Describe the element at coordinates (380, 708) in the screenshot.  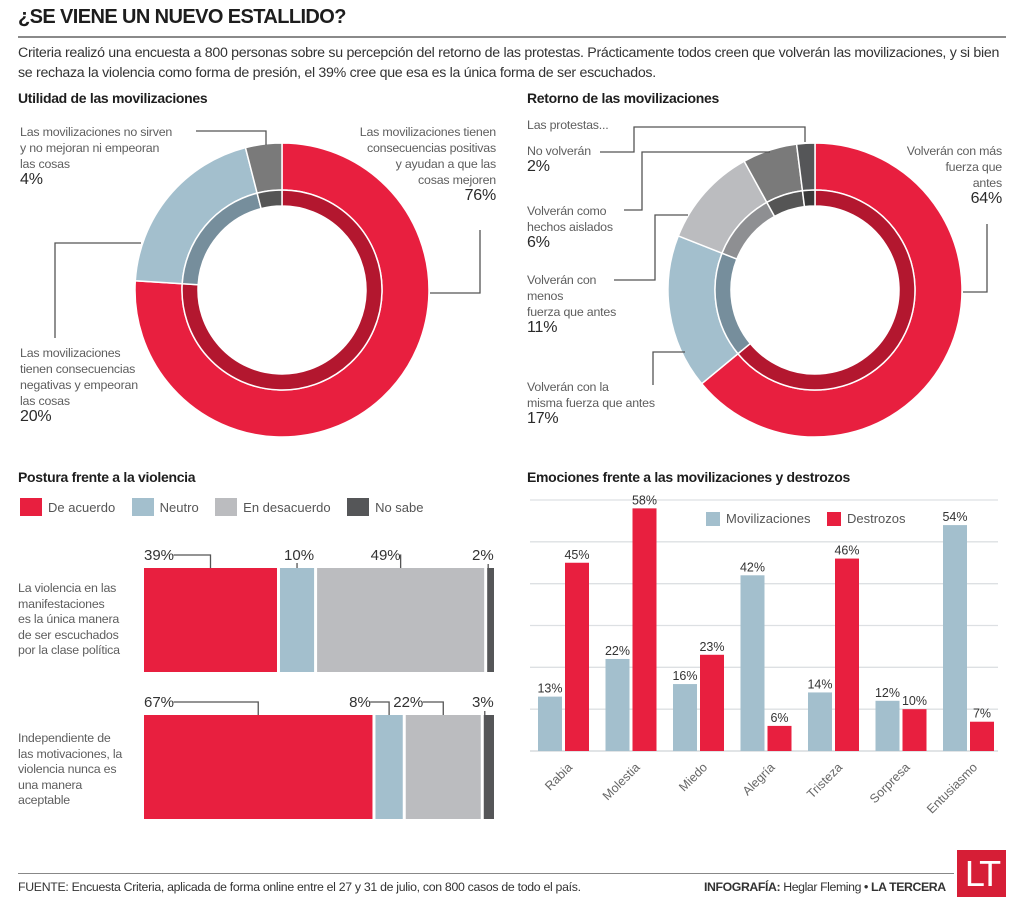
I see `hbar-leader-row2-neutro` at that location.